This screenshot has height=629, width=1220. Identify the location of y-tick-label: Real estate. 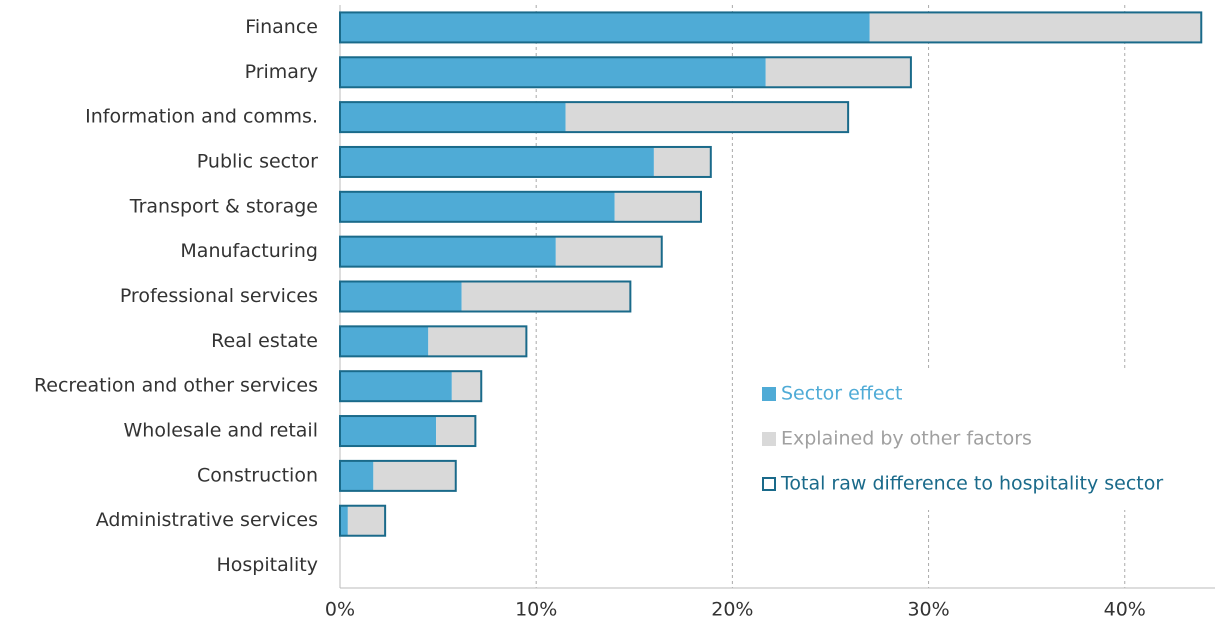
(264, 341).